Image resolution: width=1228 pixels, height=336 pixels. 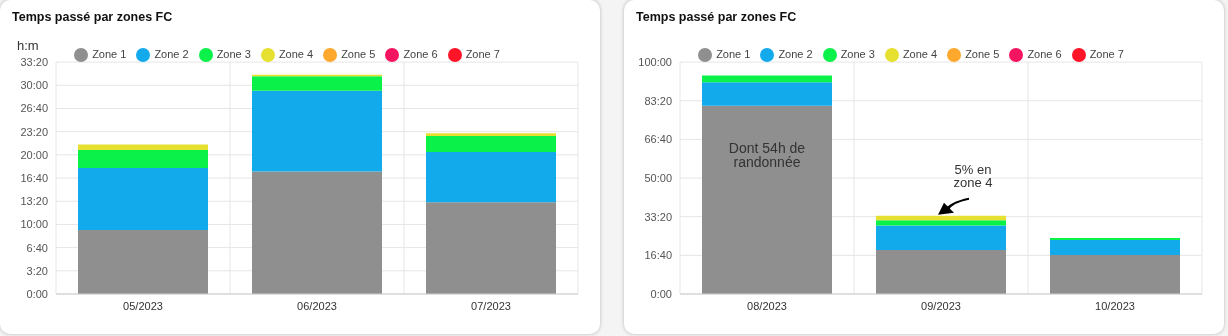 I want to click on x-tick-label: 06/2023, so click(x=317, y=305).